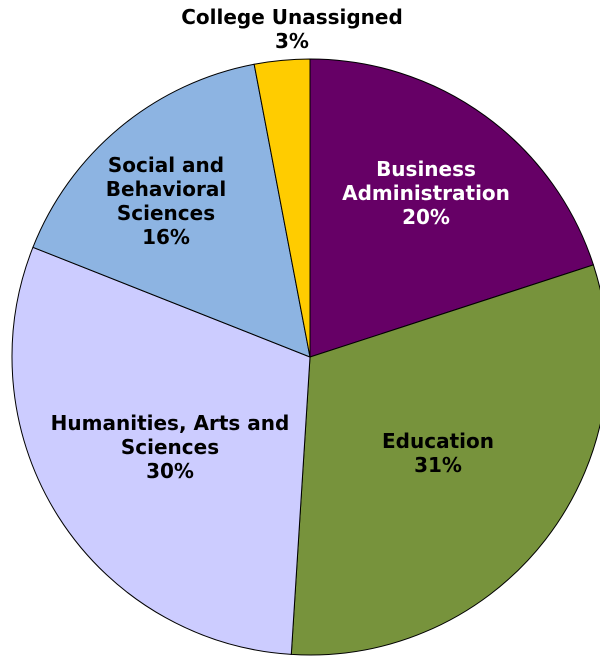  I want to click on slice-label-line: College Unassigned, so click(292, 17).